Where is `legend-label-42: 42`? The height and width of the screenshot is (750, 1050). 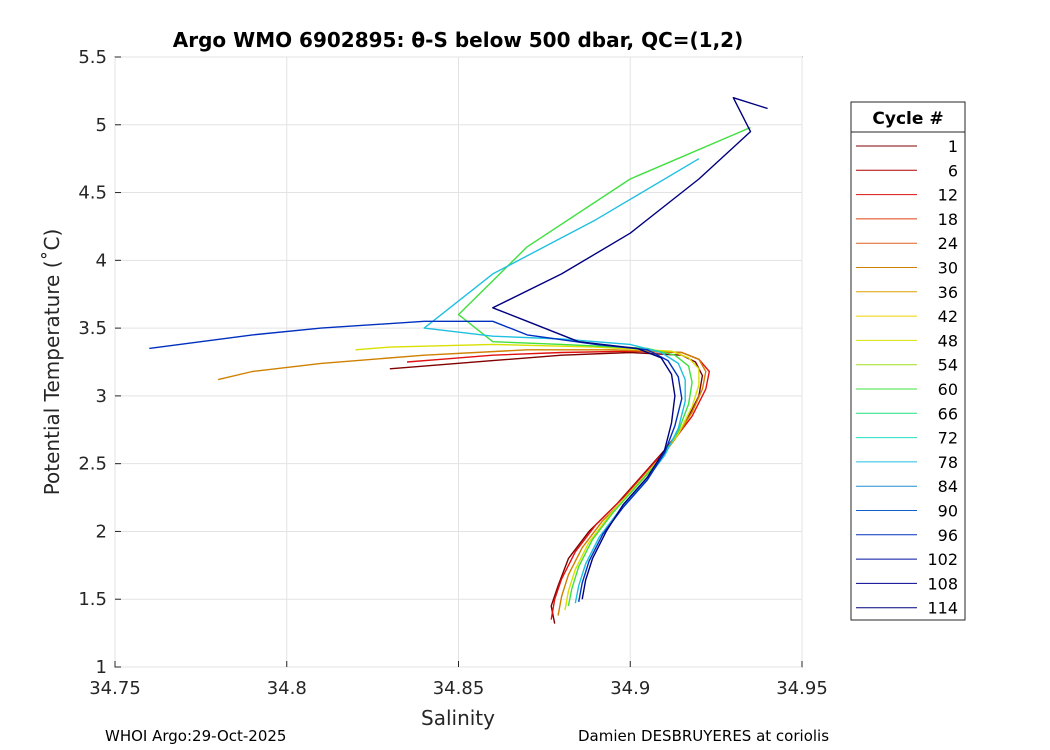
legend-label-42: 42 is located at coordinates (948, 316).